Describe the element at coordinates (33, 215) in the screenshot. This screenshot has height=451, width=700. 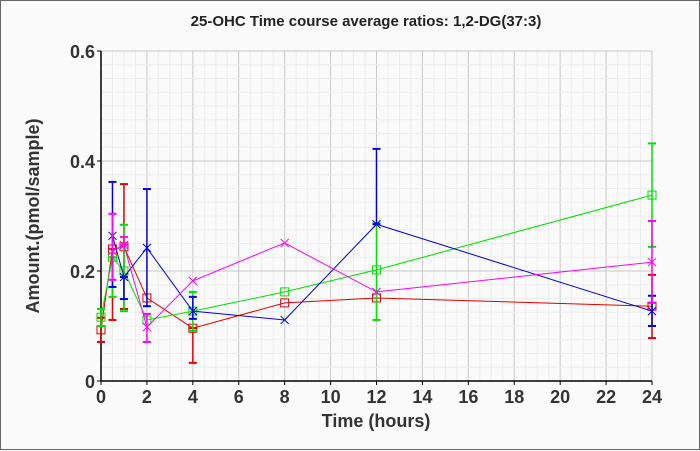
I see `y-axis-label: Amount.(pmol/sample)` at that location.